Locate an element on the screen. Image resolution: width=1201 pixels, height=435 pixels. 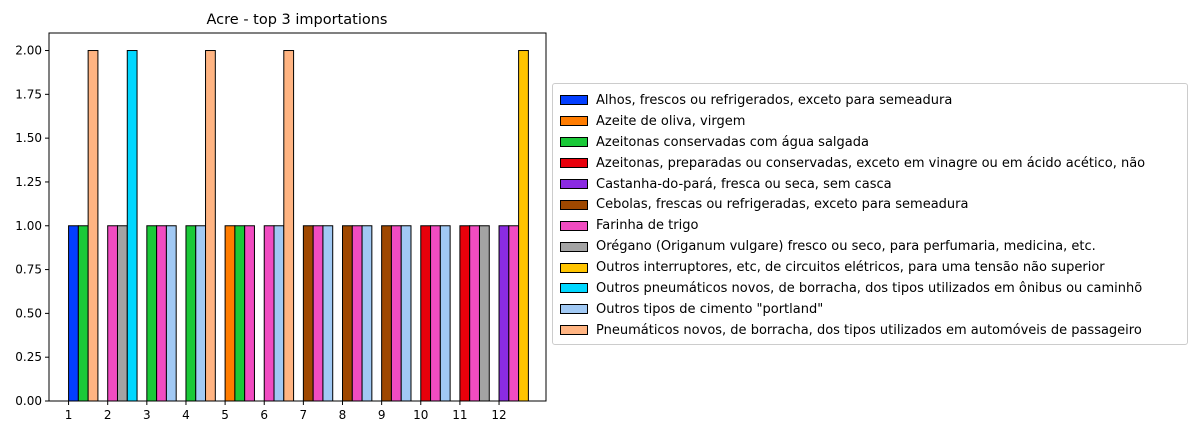
chart-title: Acre - top 3 importations is located at coordinates (297, 20).